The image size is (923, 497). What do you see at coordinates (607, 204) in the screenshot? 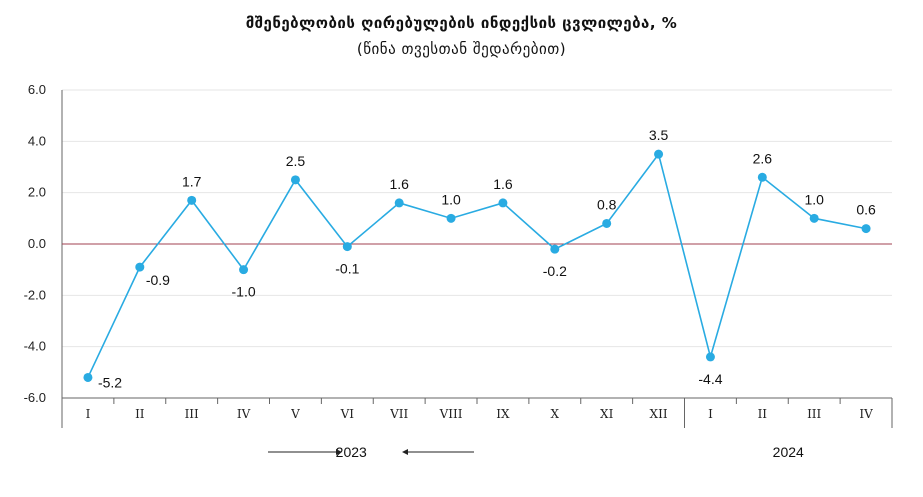
I see `data-label: 0.8` at bounding box center [607, 204].